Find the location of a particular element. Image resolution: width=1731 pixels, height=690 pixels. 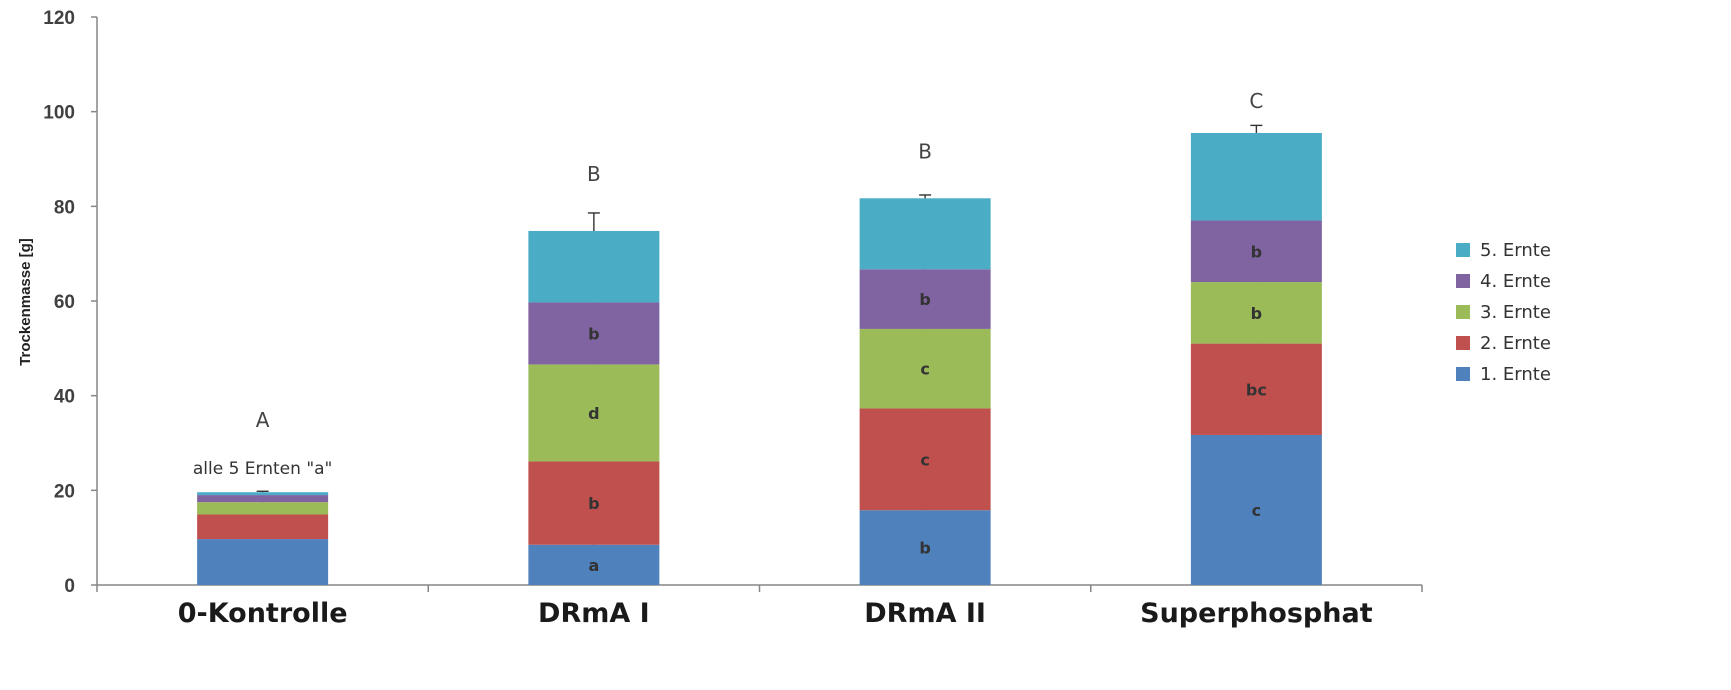

legend-label: 3. Ernte is located at coordinates (1515, 312).